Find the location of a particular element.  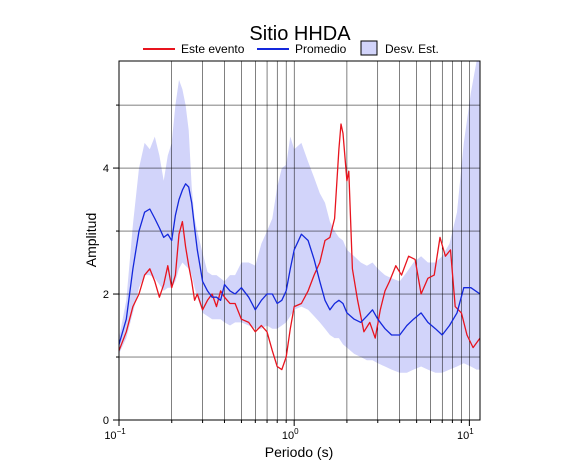

x-tick-label: 10¹ is located at coordinates (465, 434).